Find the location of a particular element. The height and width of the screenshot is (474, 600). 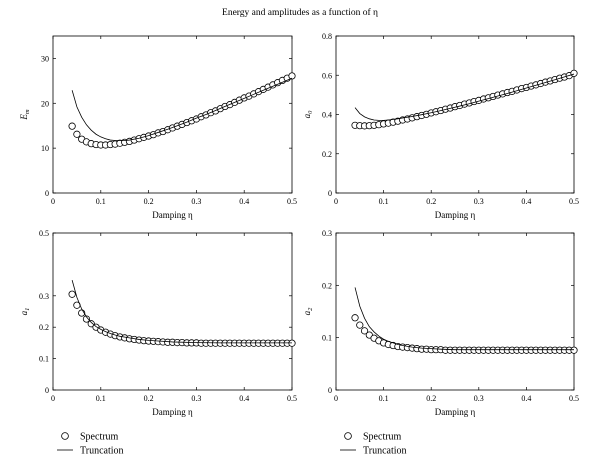

legend-left: Spectrum Truncation is located at coordinates (90, 444).